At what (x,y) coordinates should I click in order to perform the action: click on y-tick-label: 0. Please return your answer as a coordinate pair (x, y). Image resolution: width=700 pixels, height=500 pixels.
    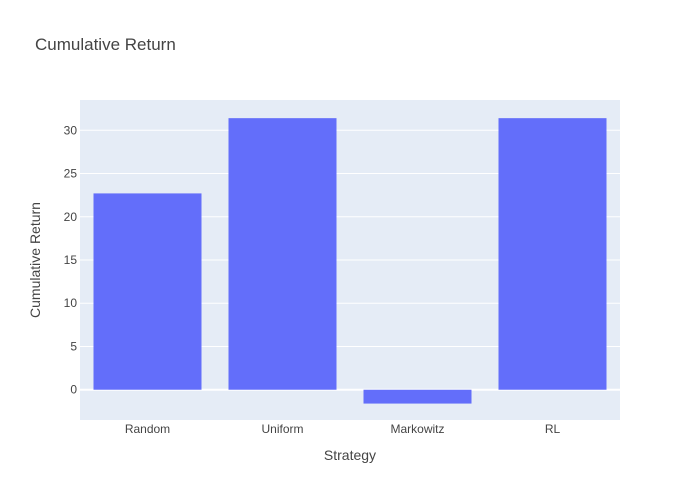
    Looking at the image, I should click on (73, 390).